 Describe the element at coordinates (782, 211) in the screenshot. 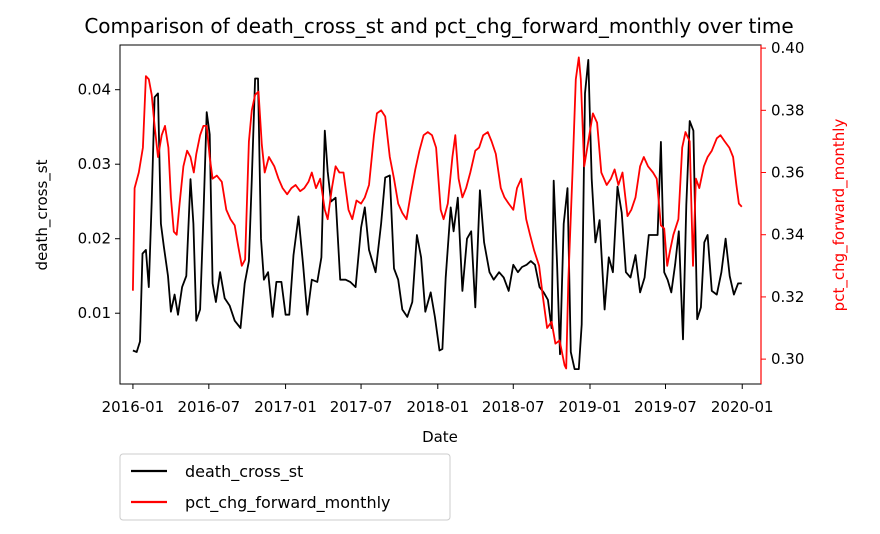

I see `y-axis-right: 0.30 0.32 0.34 0.36 0.38 0.40` at that location.